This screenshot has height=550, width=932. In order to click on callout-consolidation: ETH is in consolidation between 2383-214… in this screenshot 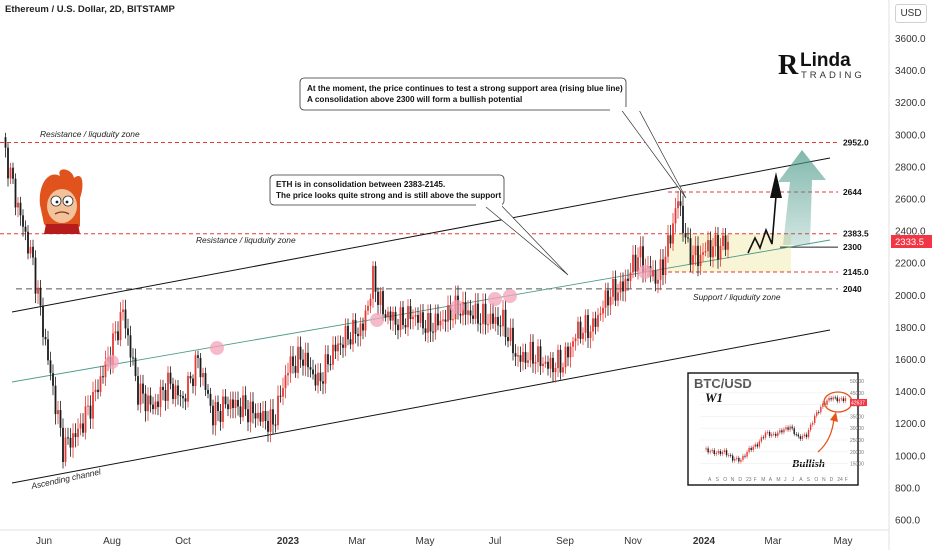, I will do `click(419, 225)`.